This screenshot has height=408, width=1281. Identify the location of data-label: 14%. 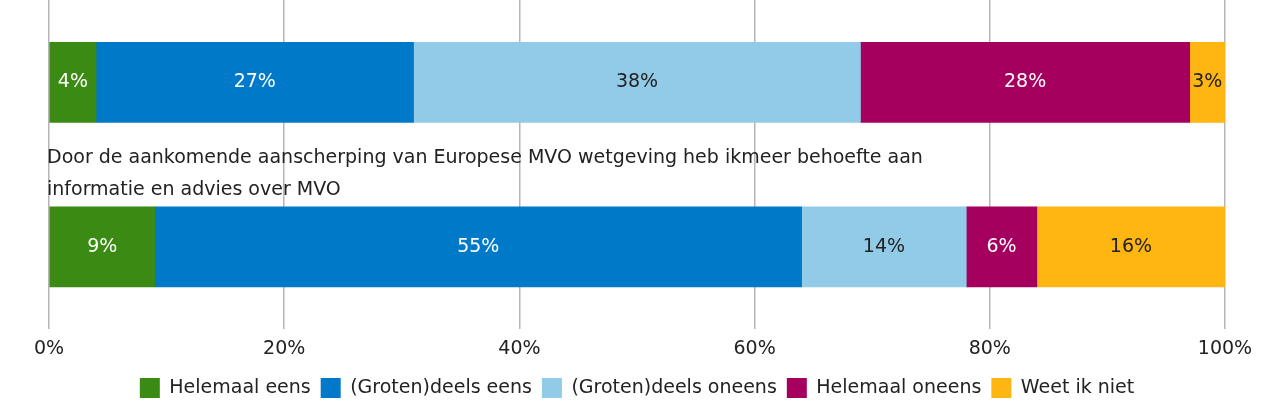
(884, 244).